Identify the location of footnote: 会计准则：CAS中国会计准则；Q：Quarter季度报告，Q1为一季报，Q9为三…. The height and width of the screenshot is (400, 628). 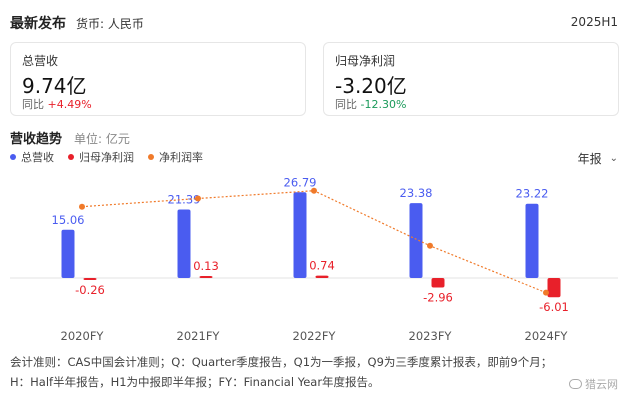
(315, 372).